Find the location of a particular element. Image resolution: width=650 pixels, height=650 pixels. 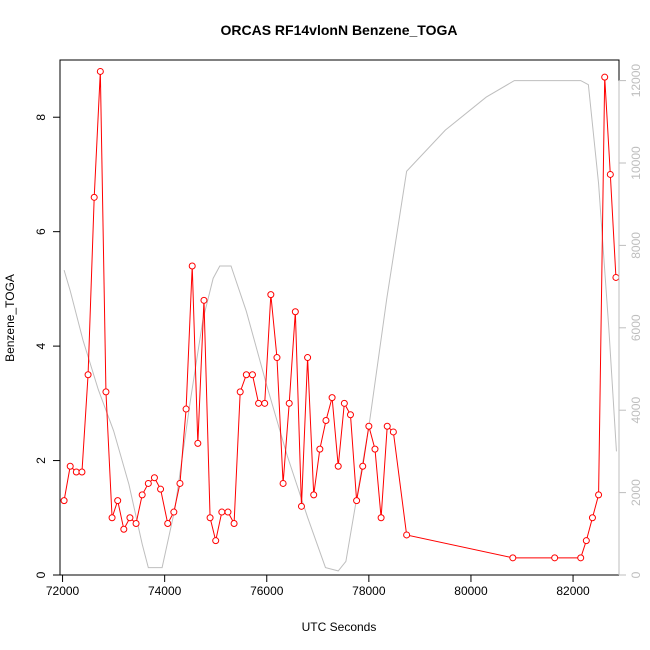

y2-tick-label: 10000 is located at coordinates (636, 163).